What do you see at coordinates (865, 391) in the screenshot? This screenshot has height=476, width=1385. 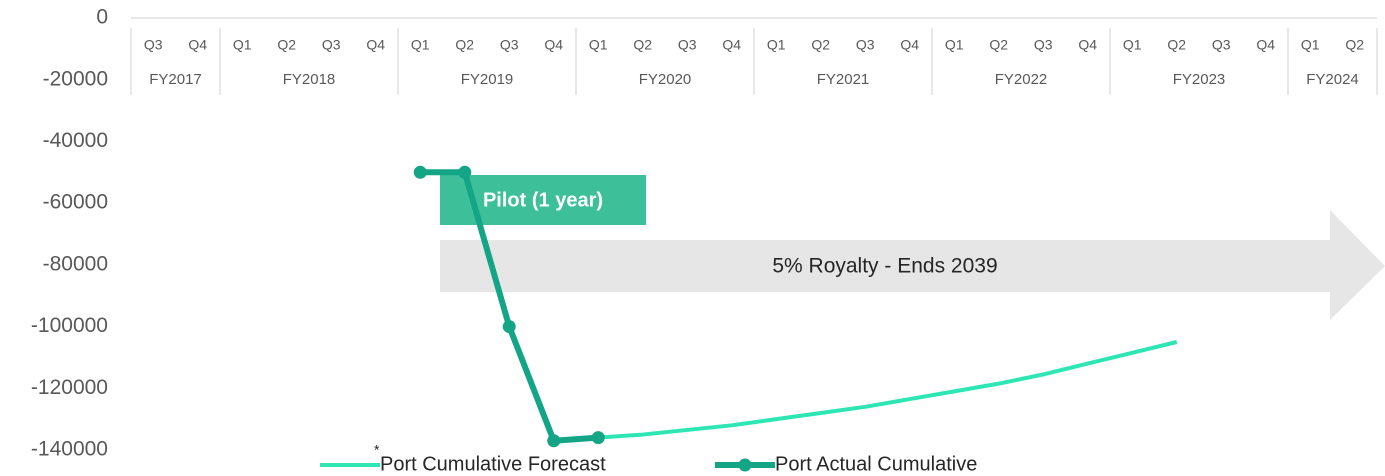 I see `series-line` at bounding box center [865, 391].